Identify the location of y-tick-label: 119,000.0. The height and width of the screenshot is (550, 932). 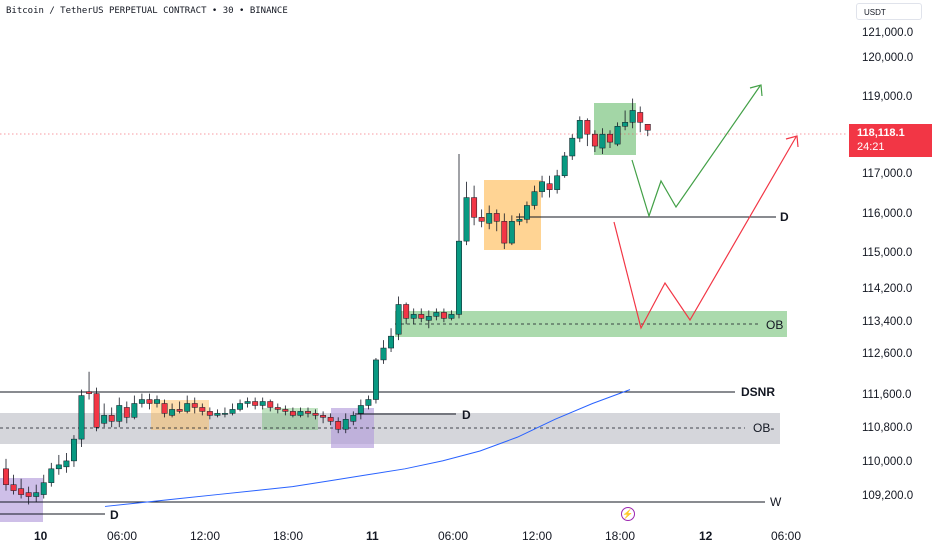
(887, 97).